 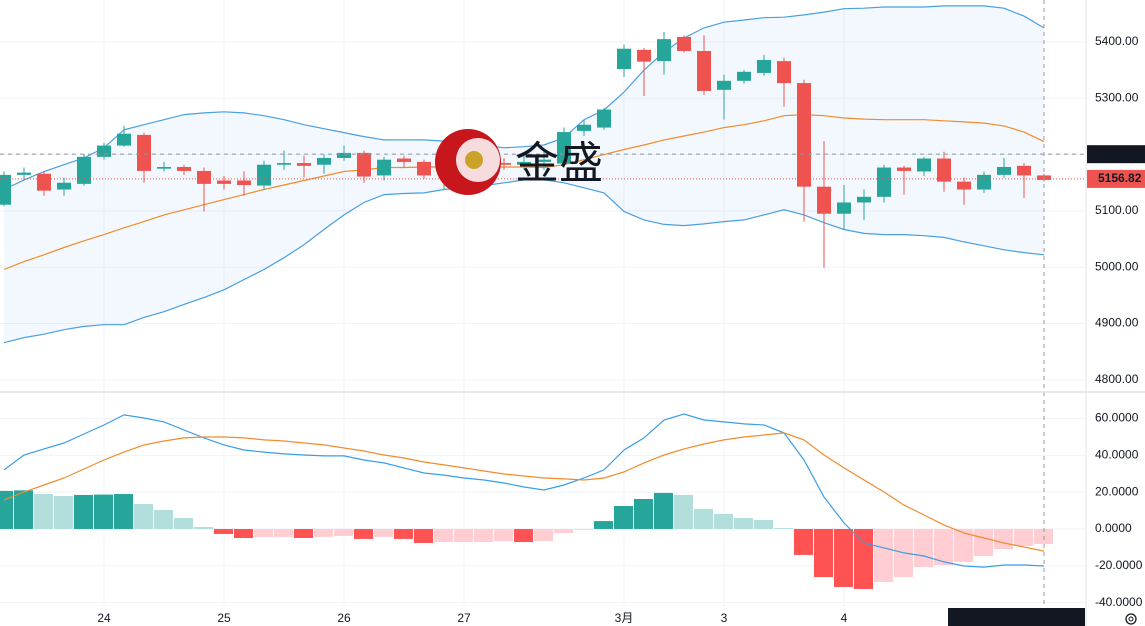 What do you see at coordinates (104, 618) in the screenshot?
I see `x-tick-label: 24` at bounding box center [104, 618].